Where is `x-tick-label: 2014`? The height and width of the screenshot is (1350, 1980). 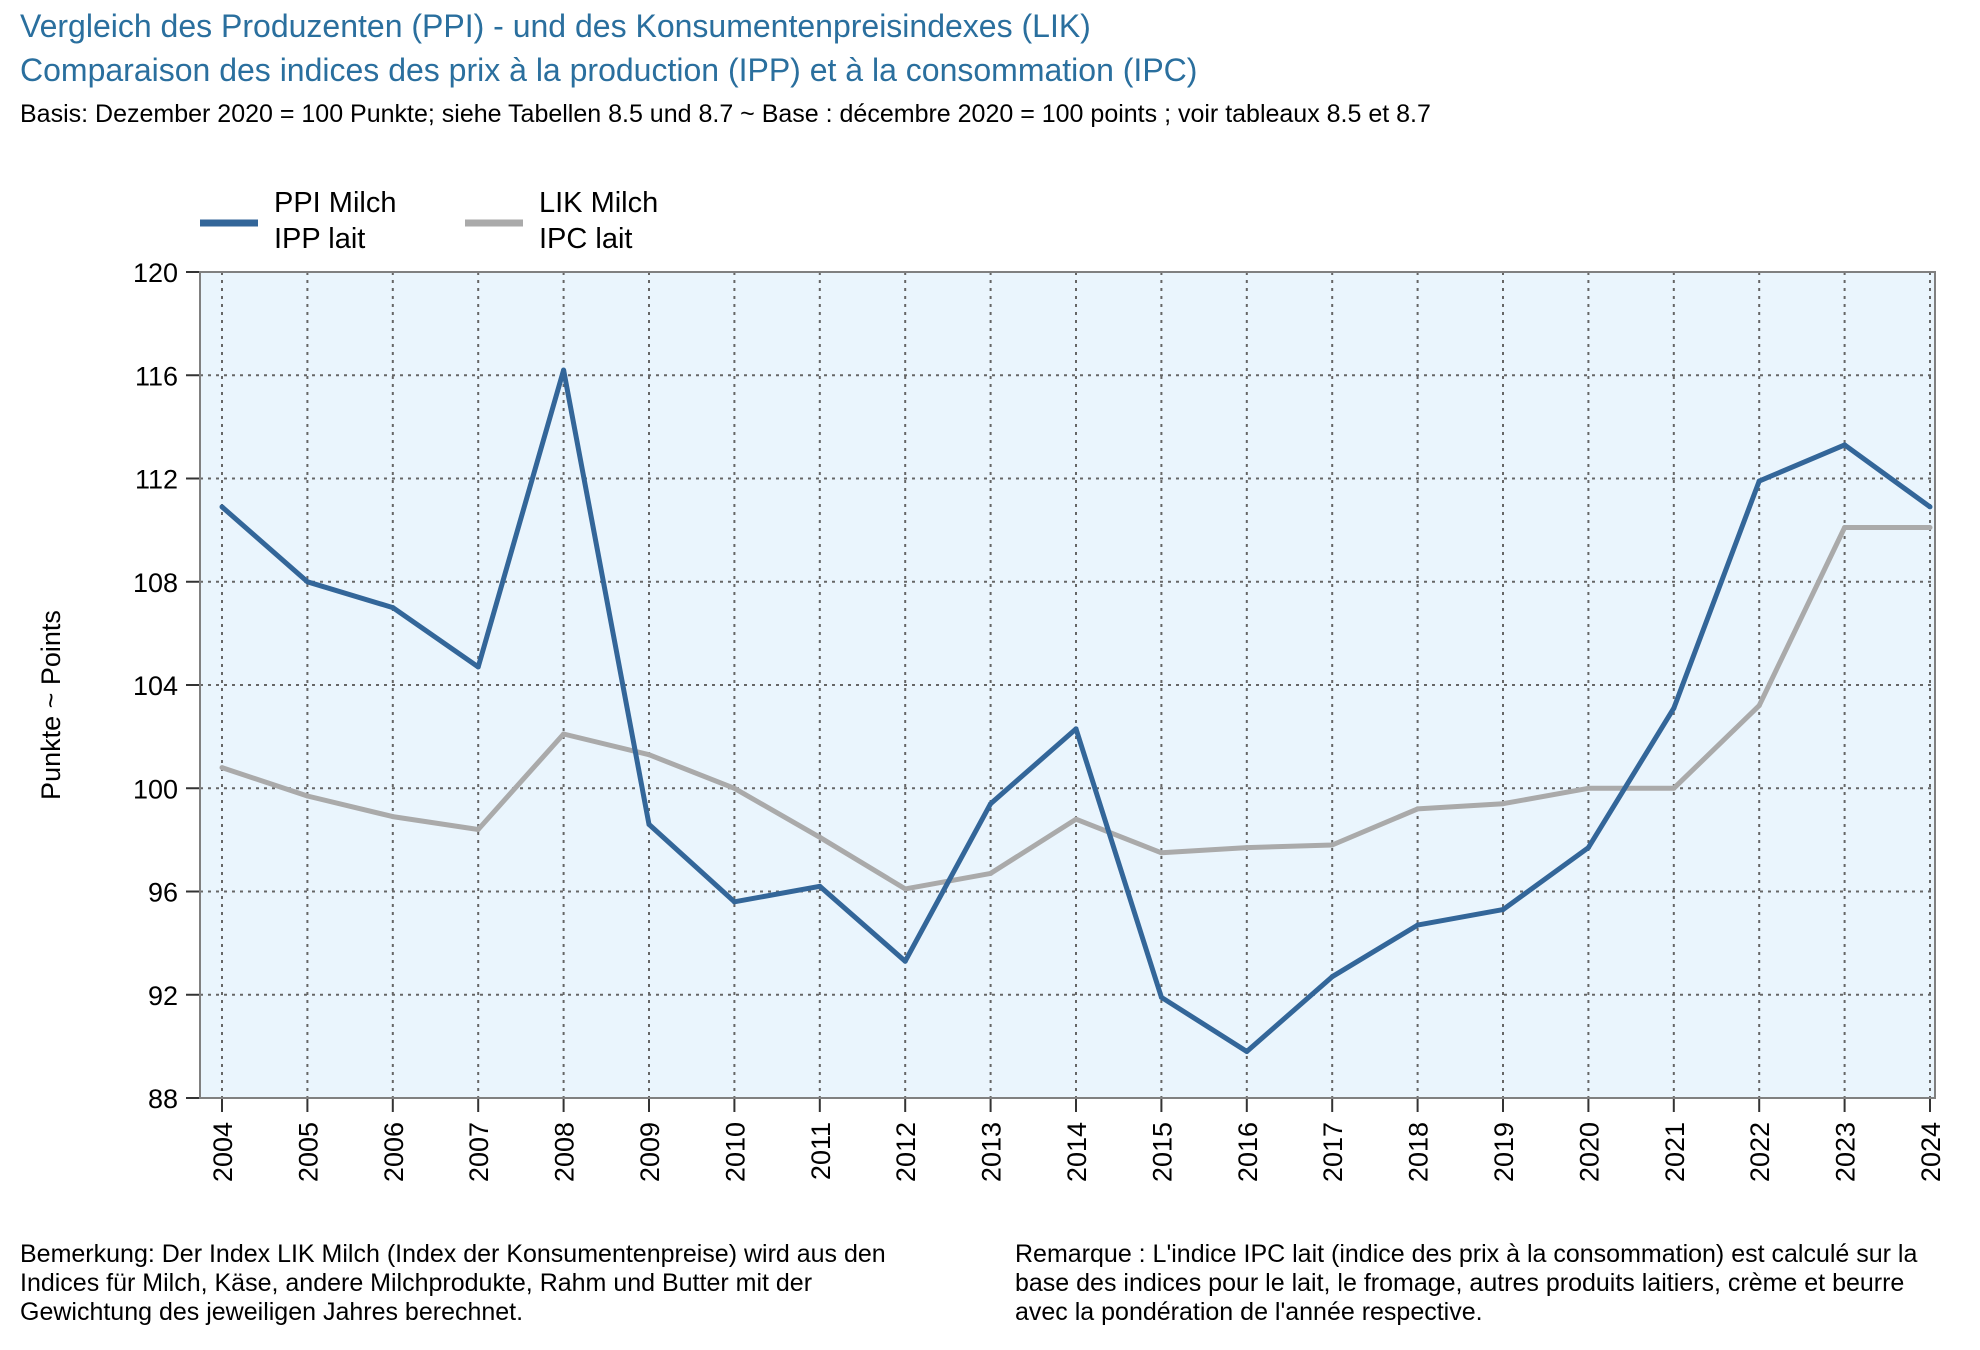
x-tick-label: 2014 is located at coordinates (1077, 1152).